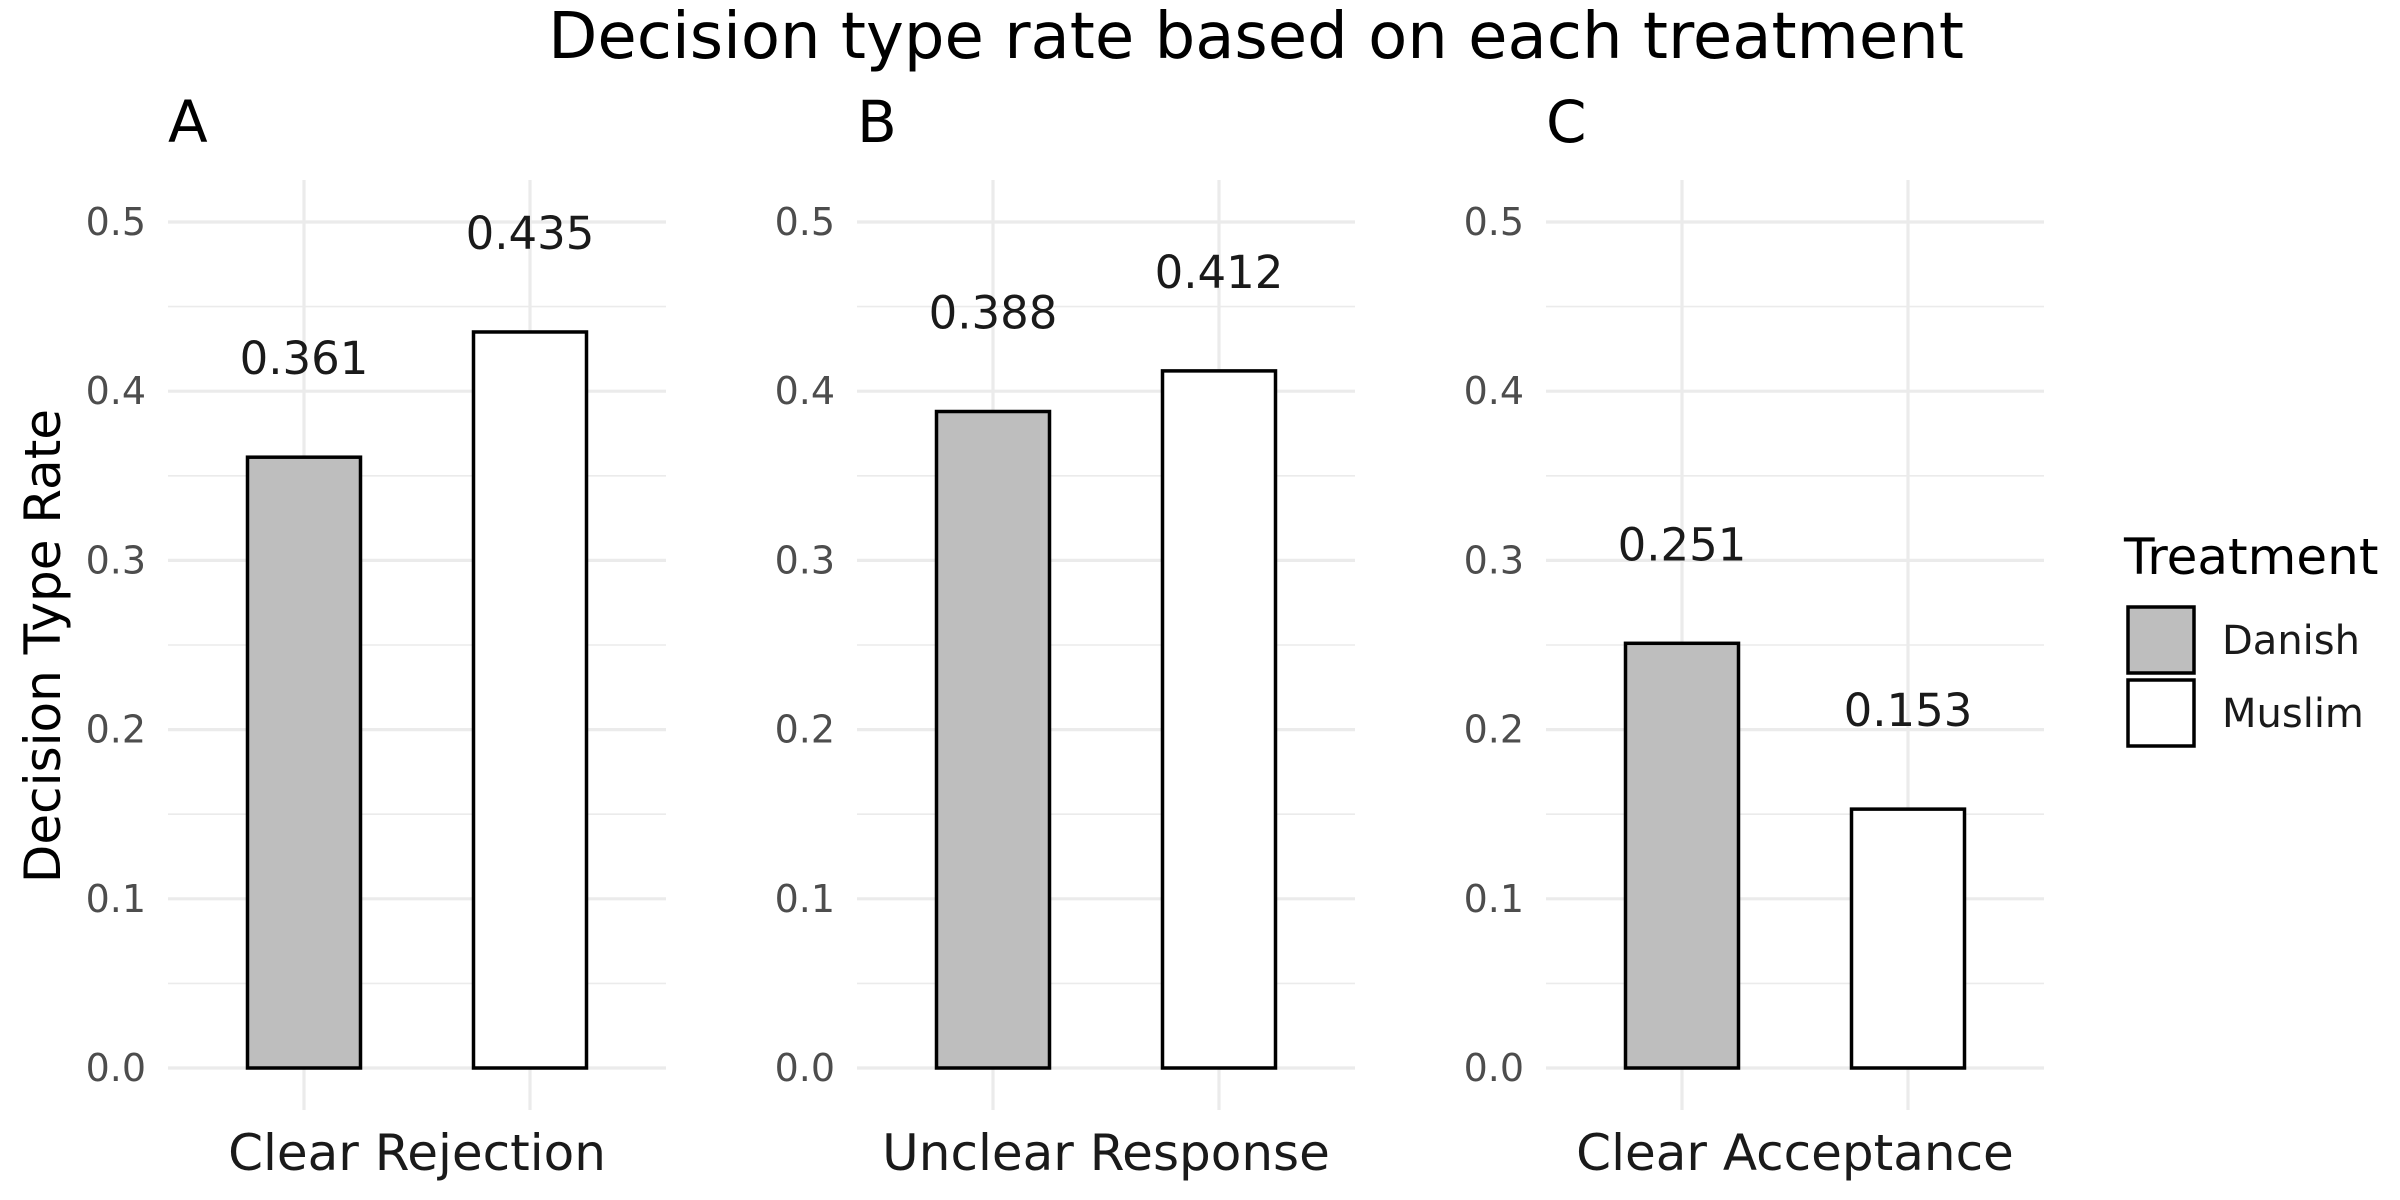 Image resolution: width=2400 pixels, height=1200 pixels. Describe the element at coordinates (2161, 640) in the screenshot. I see `legend-key-danish` at that location.